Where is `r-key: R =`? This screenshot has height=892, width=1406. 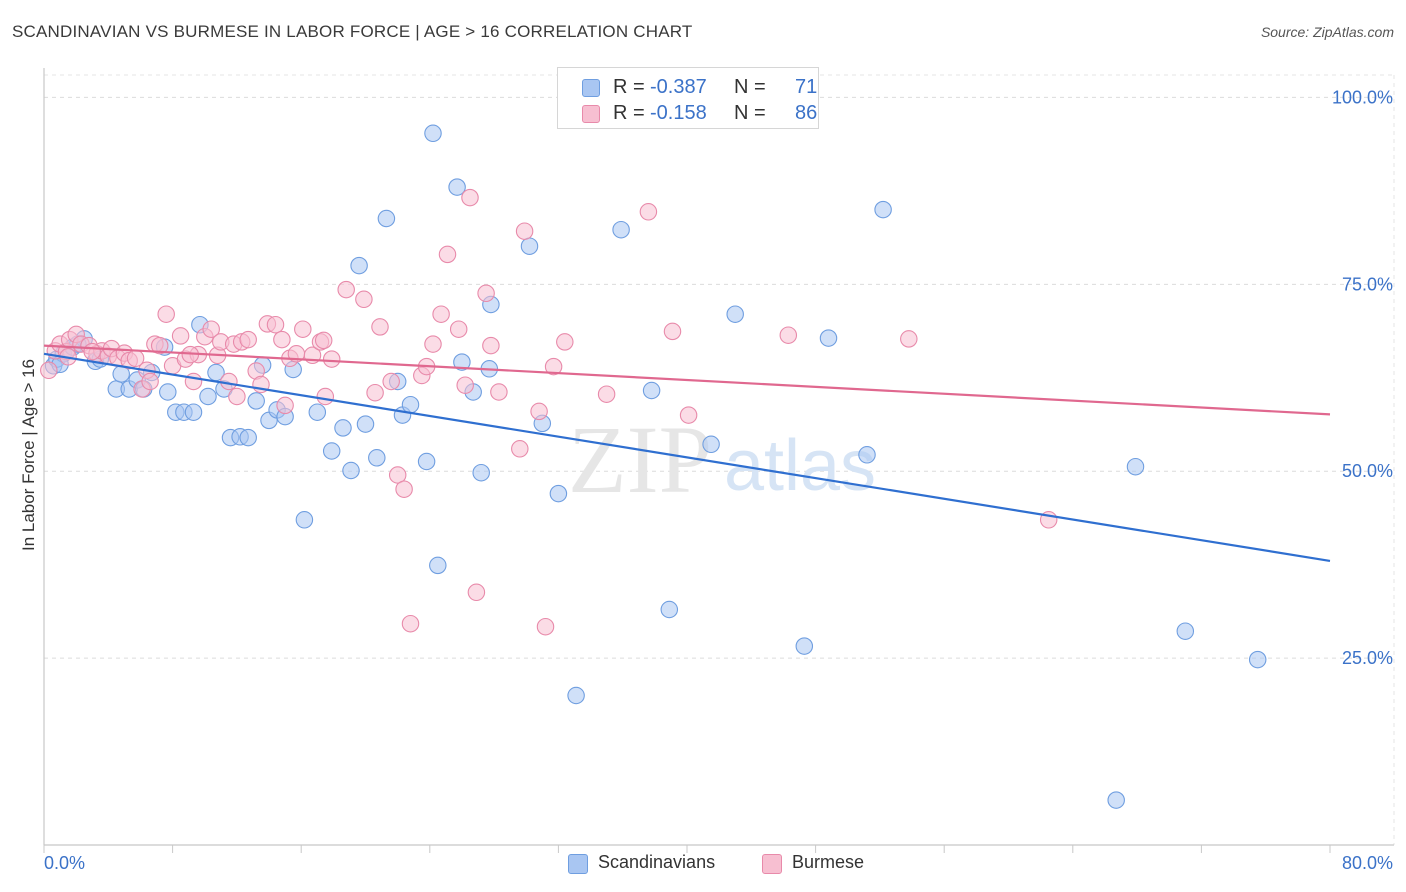 r-key: R = is located at coordinates (629, 113).